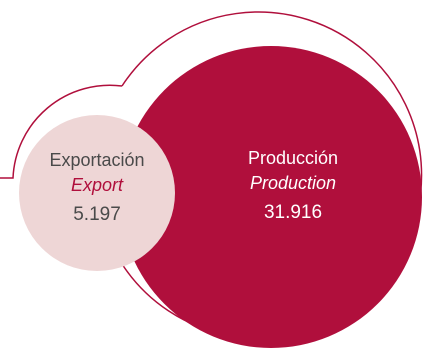 The height and width of the screenshot is (356, 433). I want to click on export-label: Exportación, so click(97, 160).